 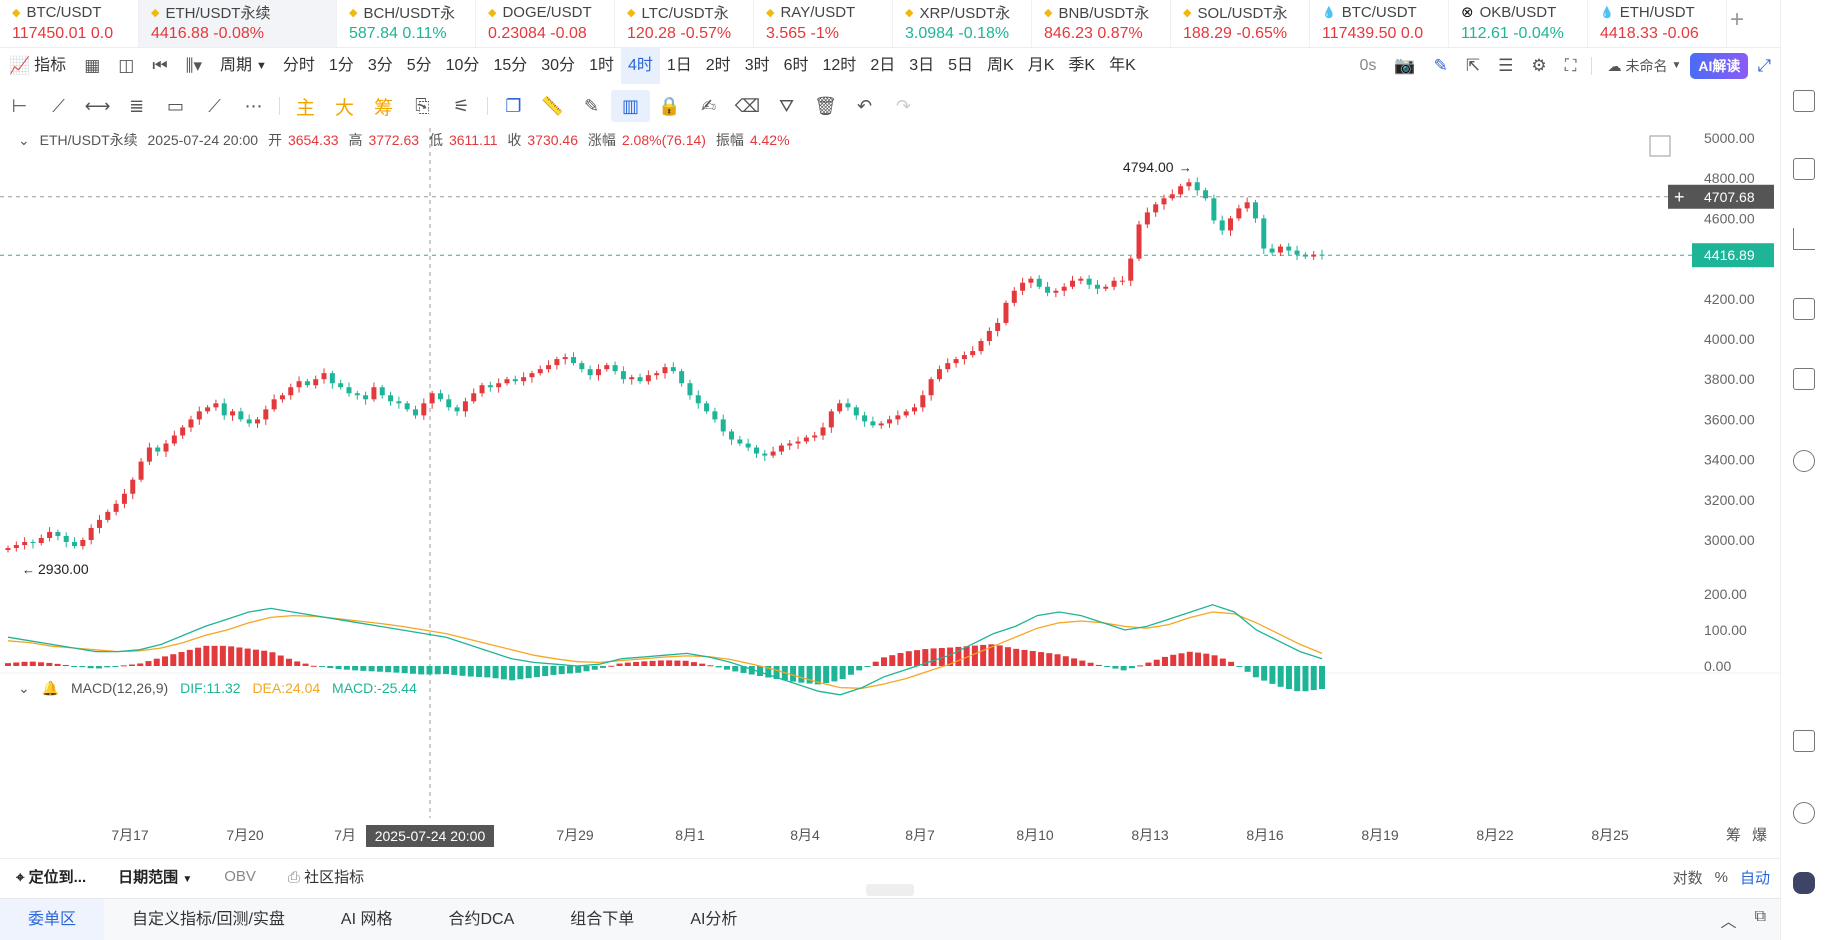 What do you see at coordinates (214, 106) in the screenshot?
I see `ray-tool: ⟋` at bounding box center [214, 106].